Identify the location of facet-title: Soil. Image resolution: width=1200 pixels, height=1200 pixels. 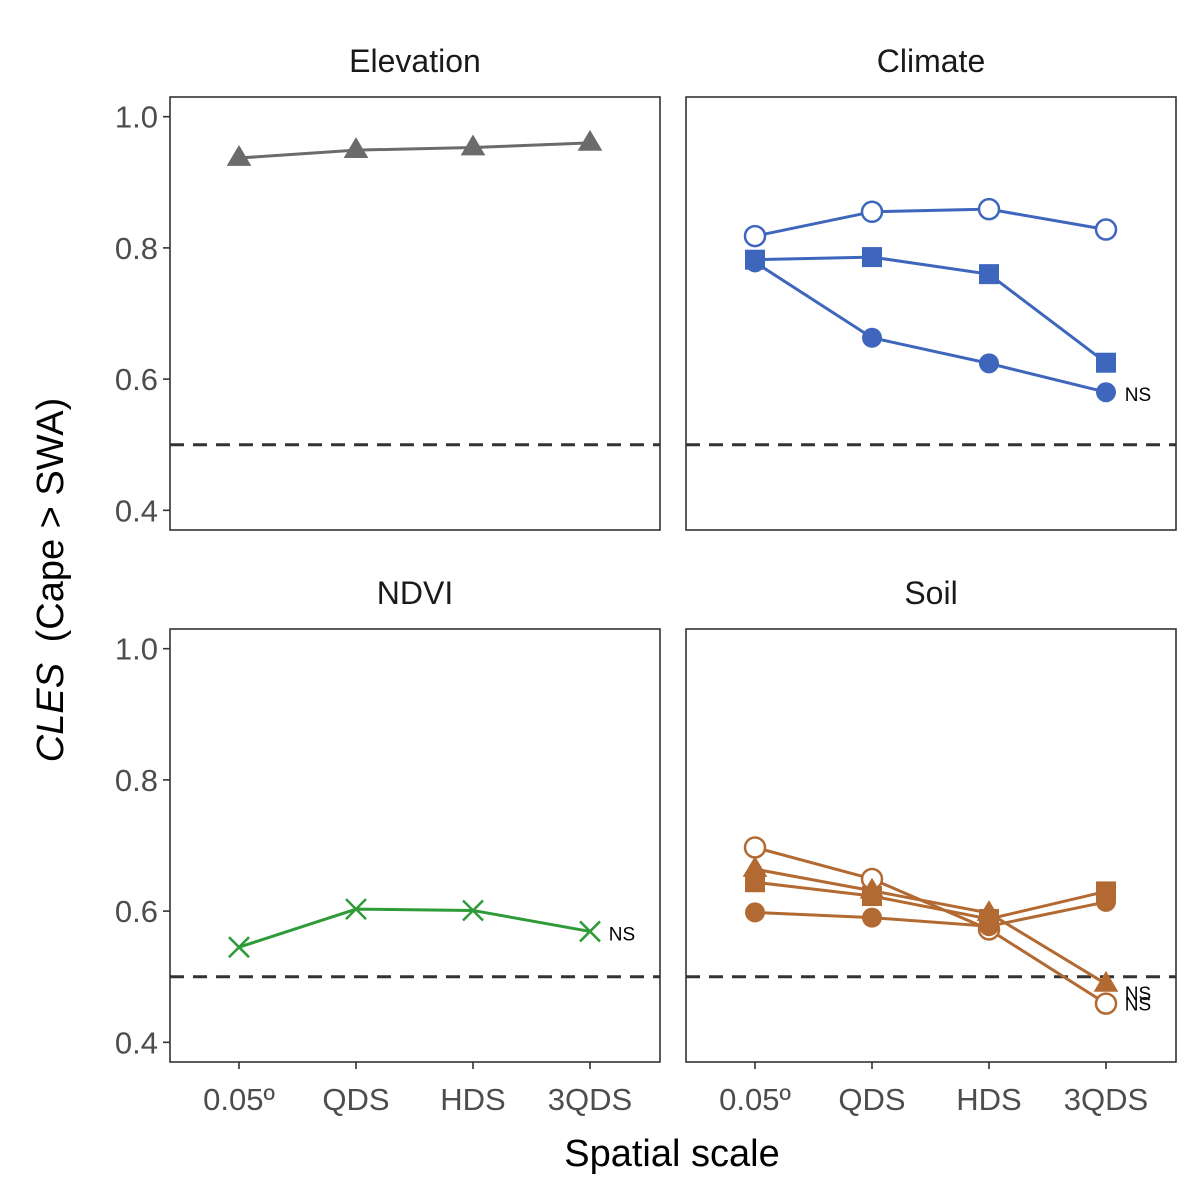
(930, 593).